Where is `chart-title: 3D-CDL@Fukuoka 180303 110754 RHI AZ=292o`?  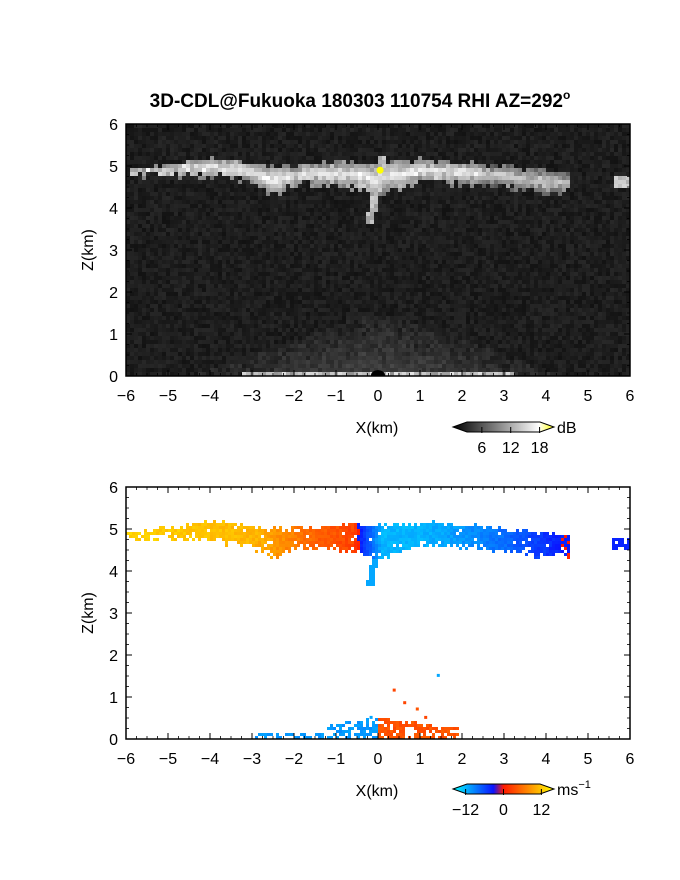
chart-title: 3D-CDL@Fukuoka 180303 110754 RHI AZ=292o is located at coordinates (360, 100).